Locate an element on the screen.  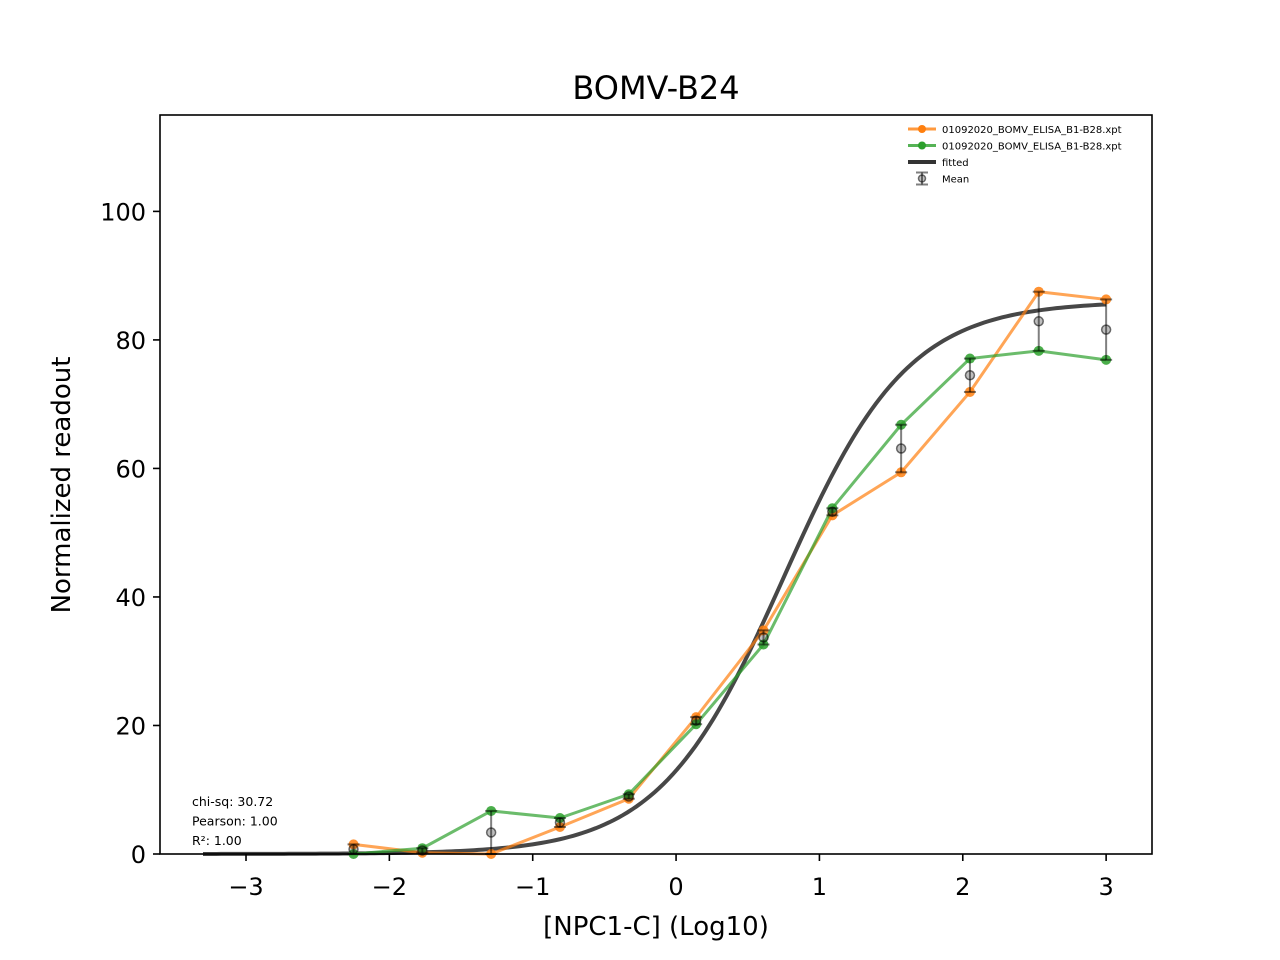
legend-label-series-2: 01092020_BOMV_ELISA_B1-B28.xpt is located at coordinates (1032, 147).